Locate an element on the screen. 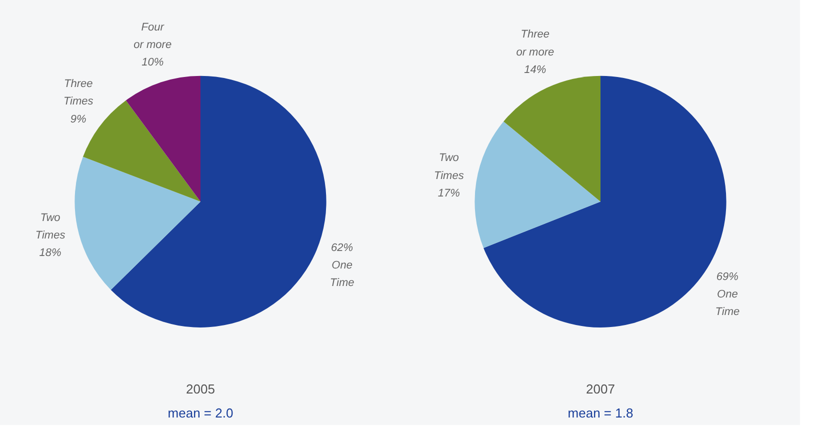 The image size is (817, 433). text: 2005 is located at coordinates (200, 389).